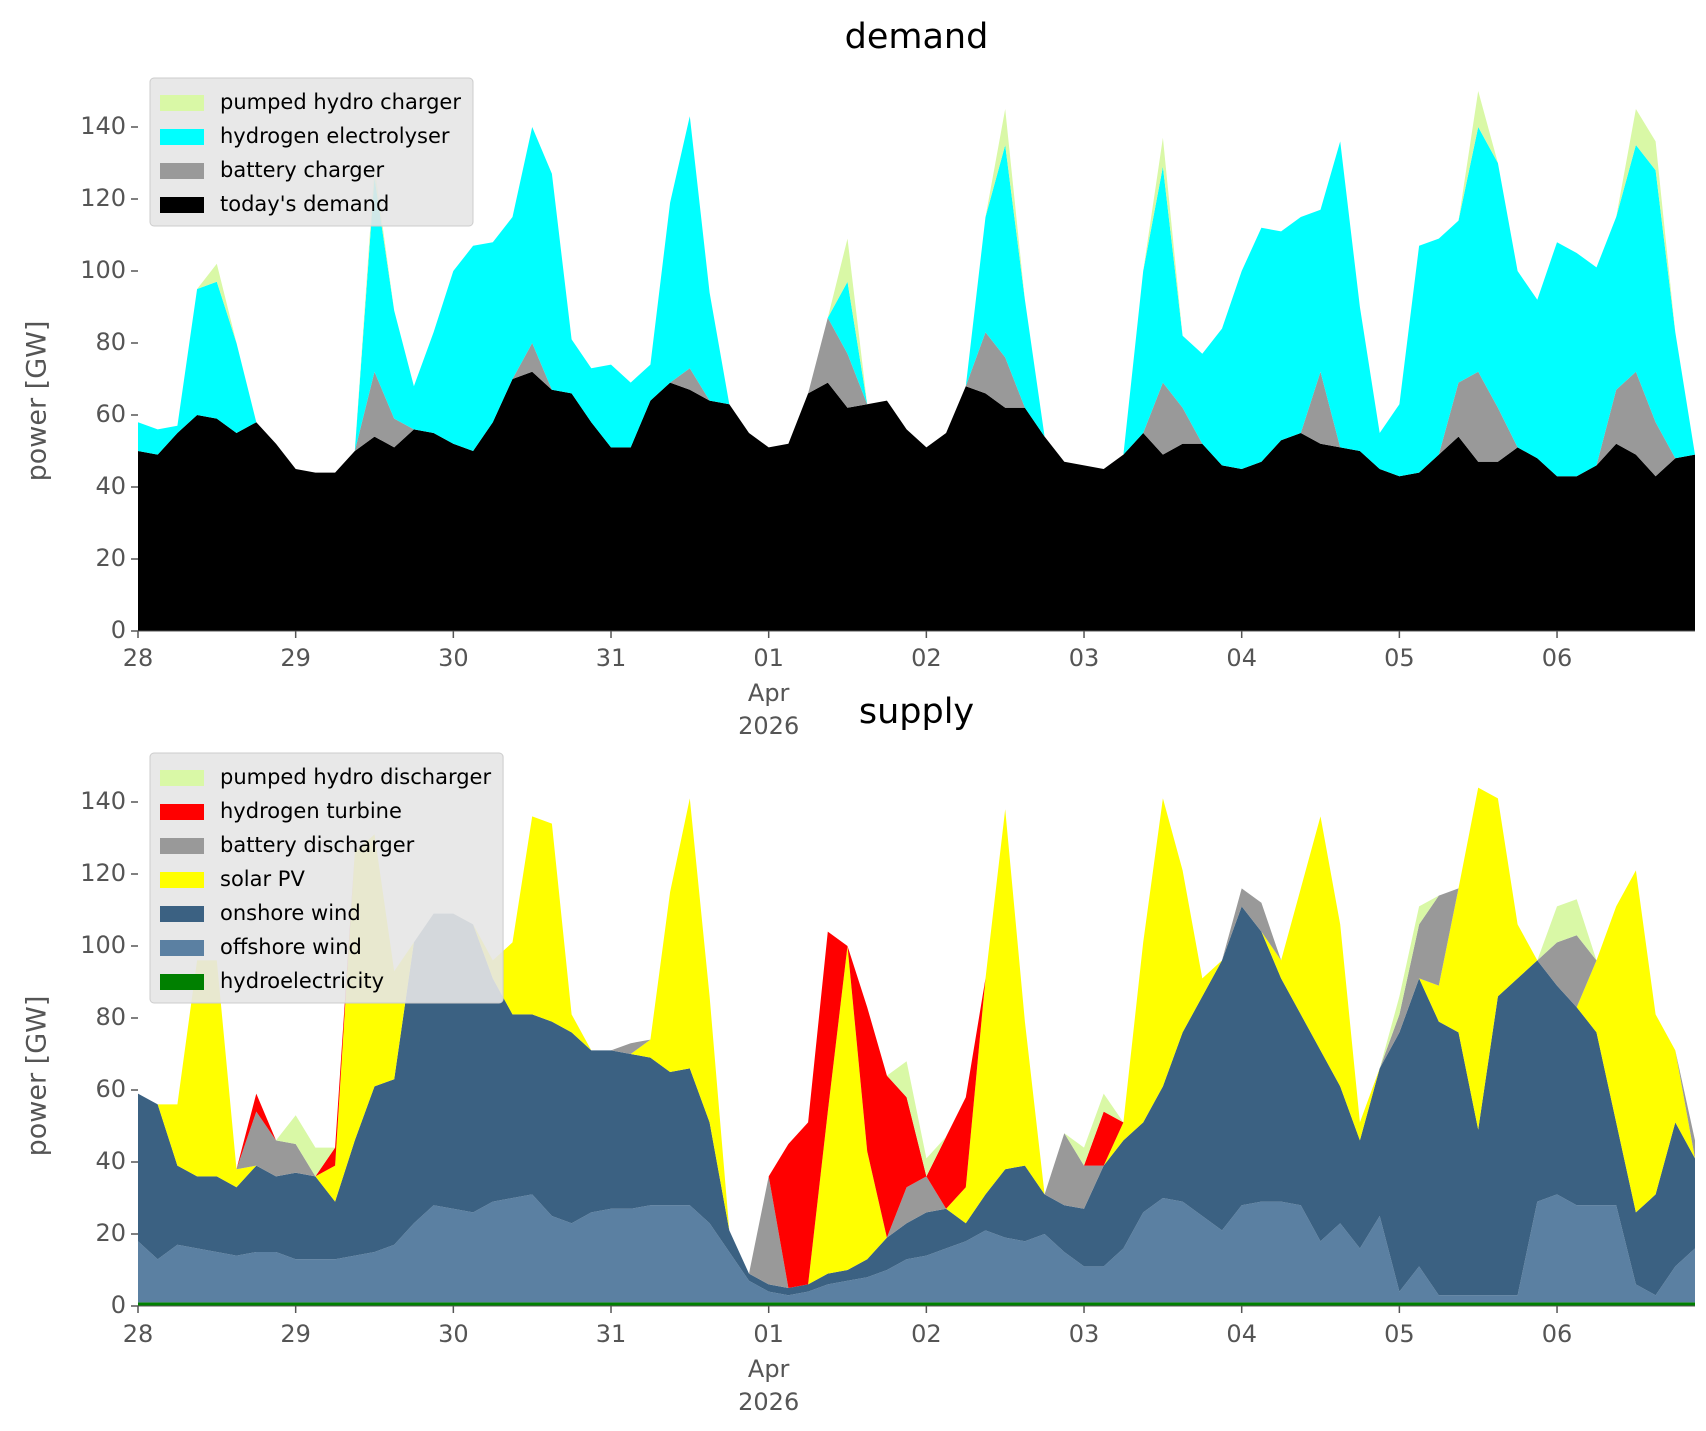 Image resolution: width=1706 pixels, height=1431 pixels. I want to click on legend-label: pumped hydro charger, so click(340, 102).